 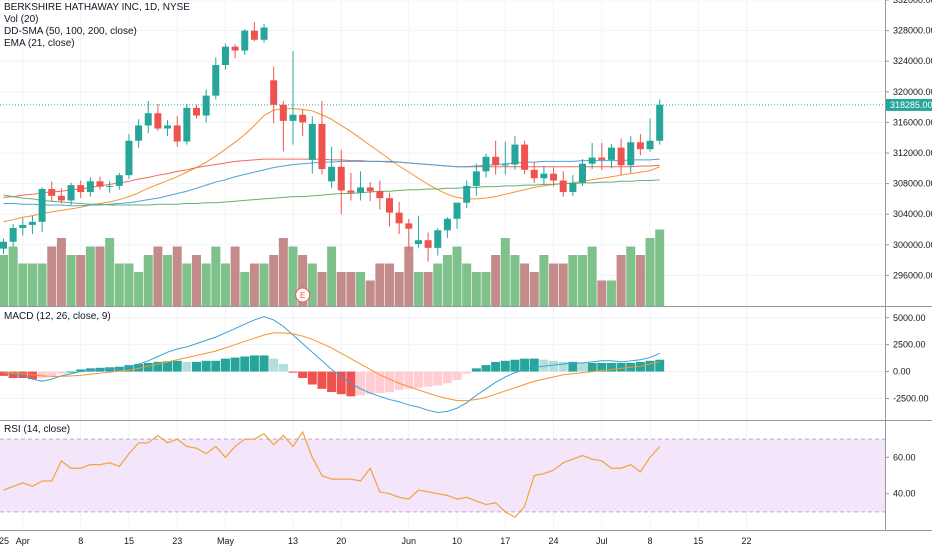 What do you see at coordinates (331, 367) in the screenshot?
I see `macd-signal-line` at bounding box center [331, 367].